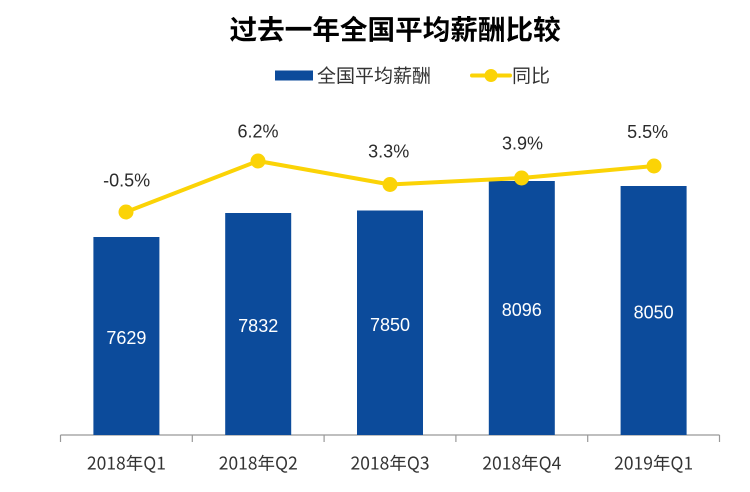 The height and width of the screenshot is (492, 750). Describe the element at coordinates (126, 181) in the screenshot. I see `svg-text: -0.5%` at that location.